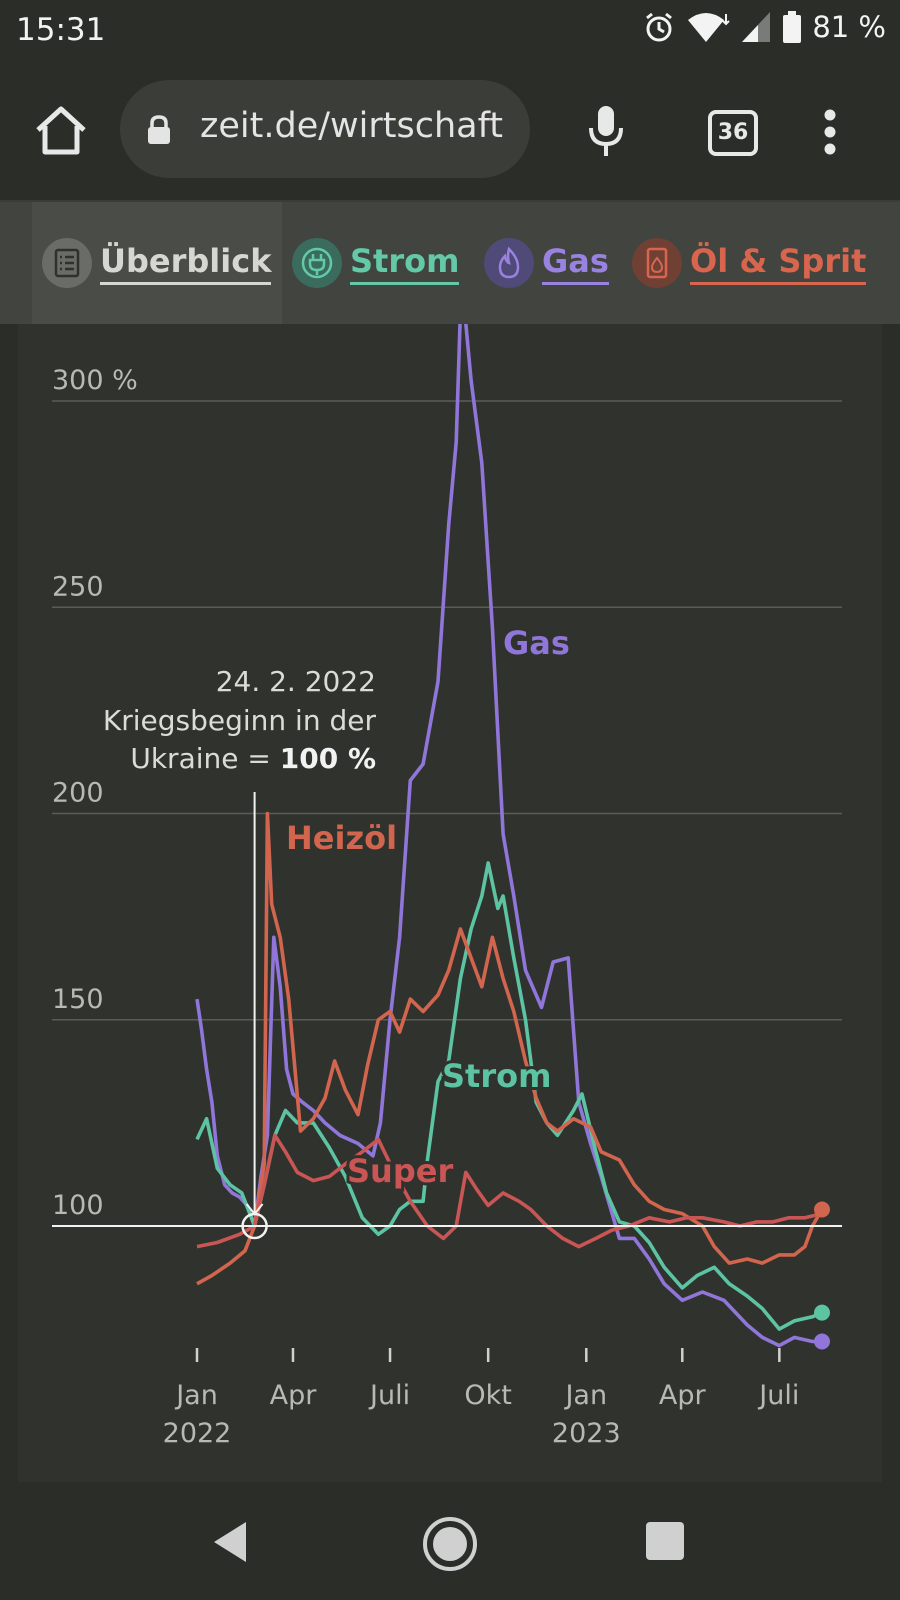 This screenshot has height=1600, width=900. Describe the element at coordinates (575, 263) in the screenshot. I see `tab-gas-label: Gas` at that location.